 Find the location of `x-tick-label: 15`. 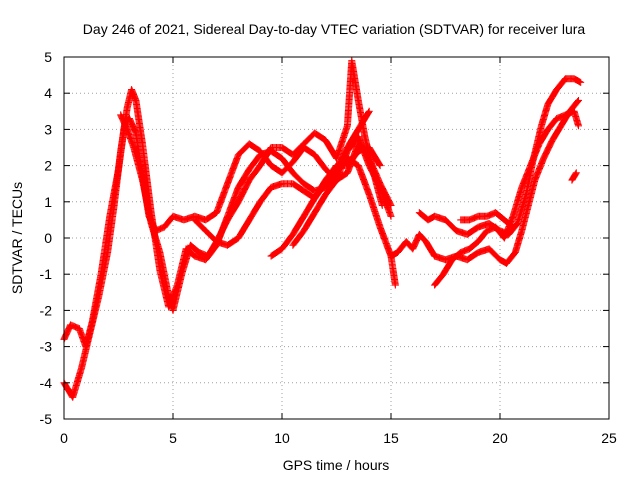

x-tick-label: 15 is located at coordinates (391, 438).